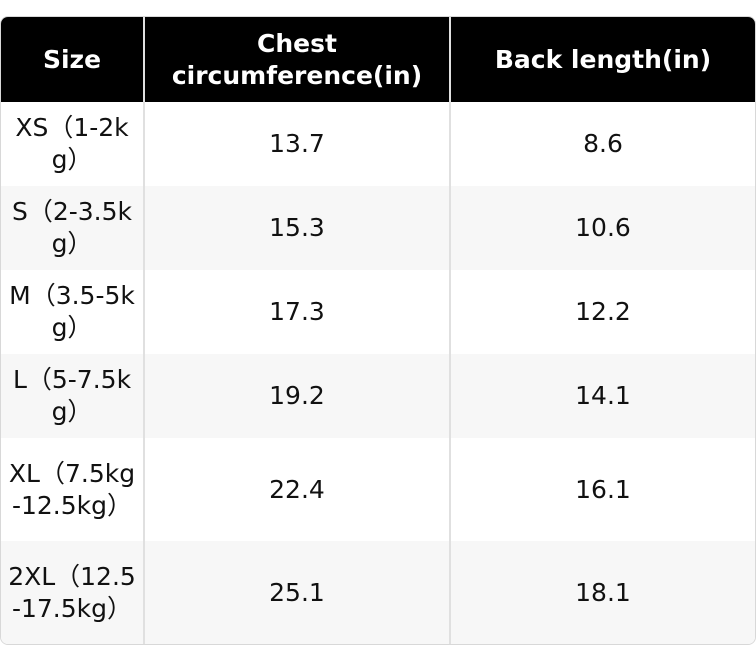 This screenshot has width=756, height=646. I want to click on table-row: S（2-3.5kg） 15.3 10.6, so click(378, 228).